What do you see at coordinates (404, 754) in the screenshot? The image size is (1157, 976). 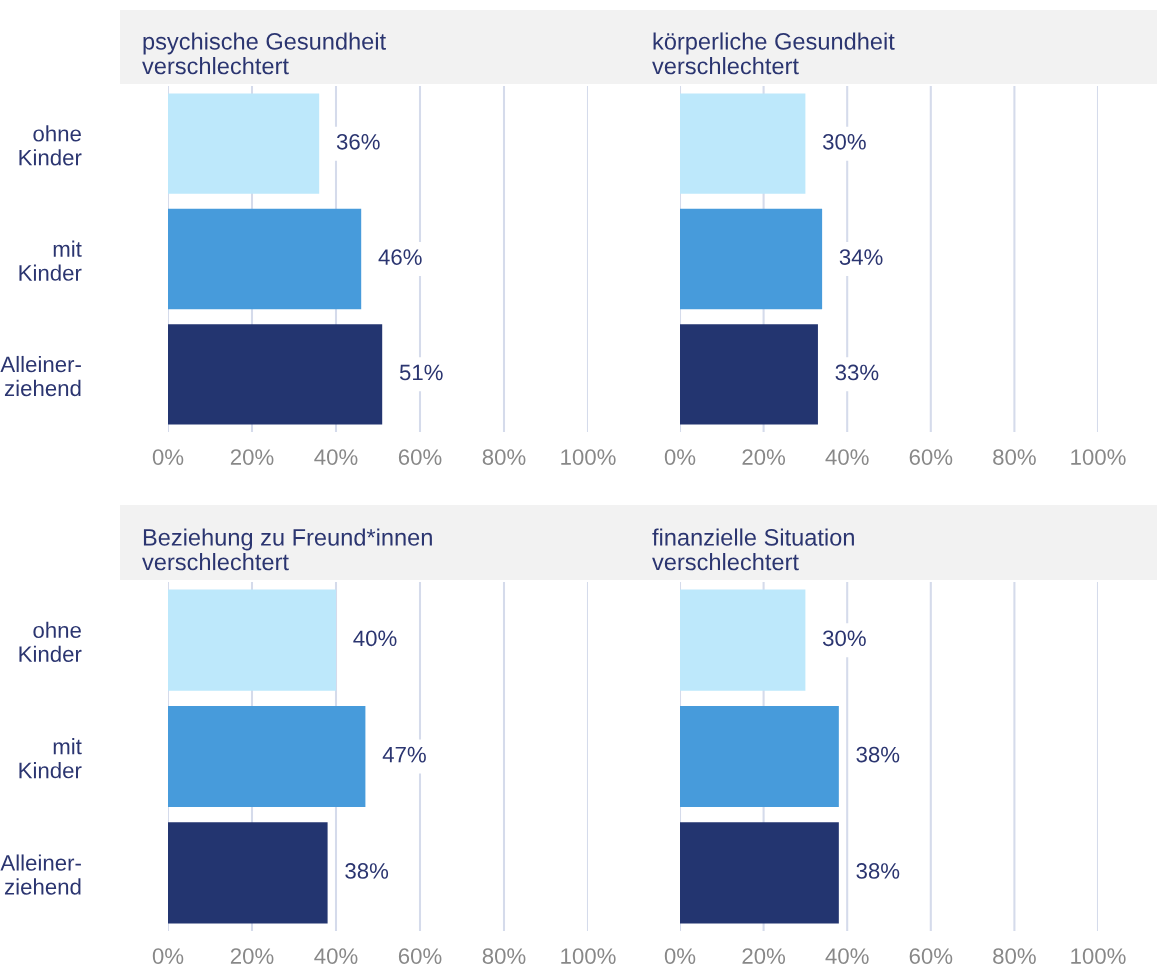 I see `data-label: 47%` at bounding box center [404, 754].